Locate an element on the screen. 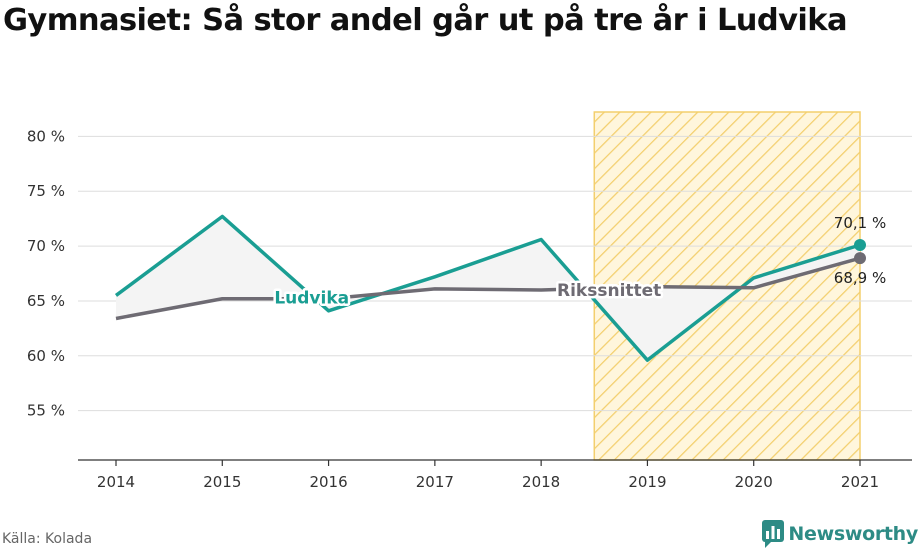  rikssnittet-line is located at coordinates (488, 288).